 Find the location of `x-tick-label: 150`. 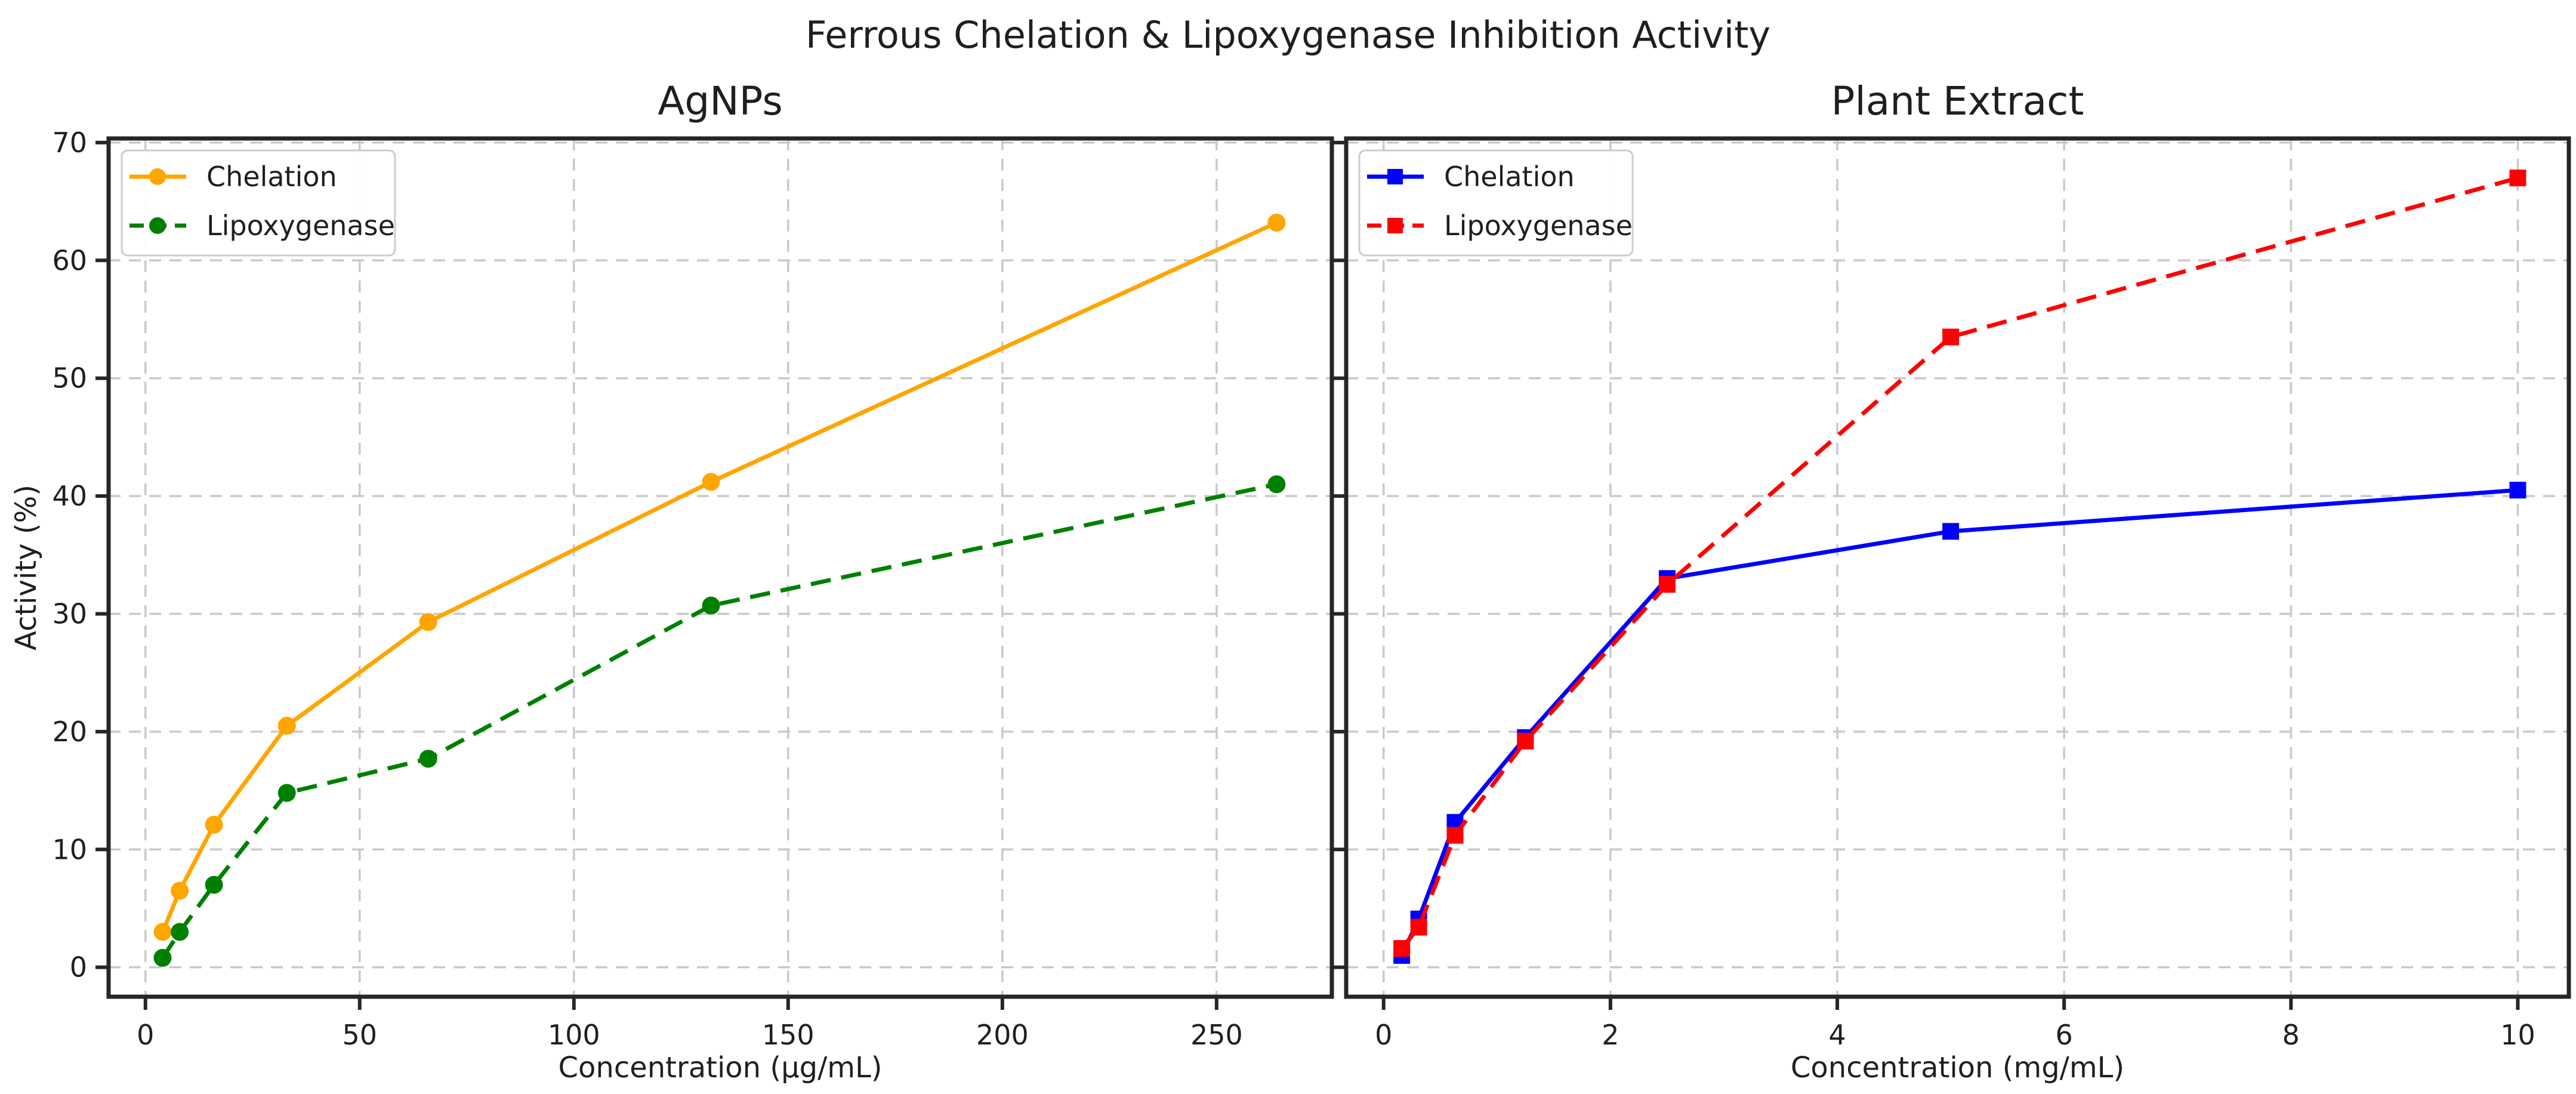

x-tick-label: 150 is located at coordinates (788, 1035).